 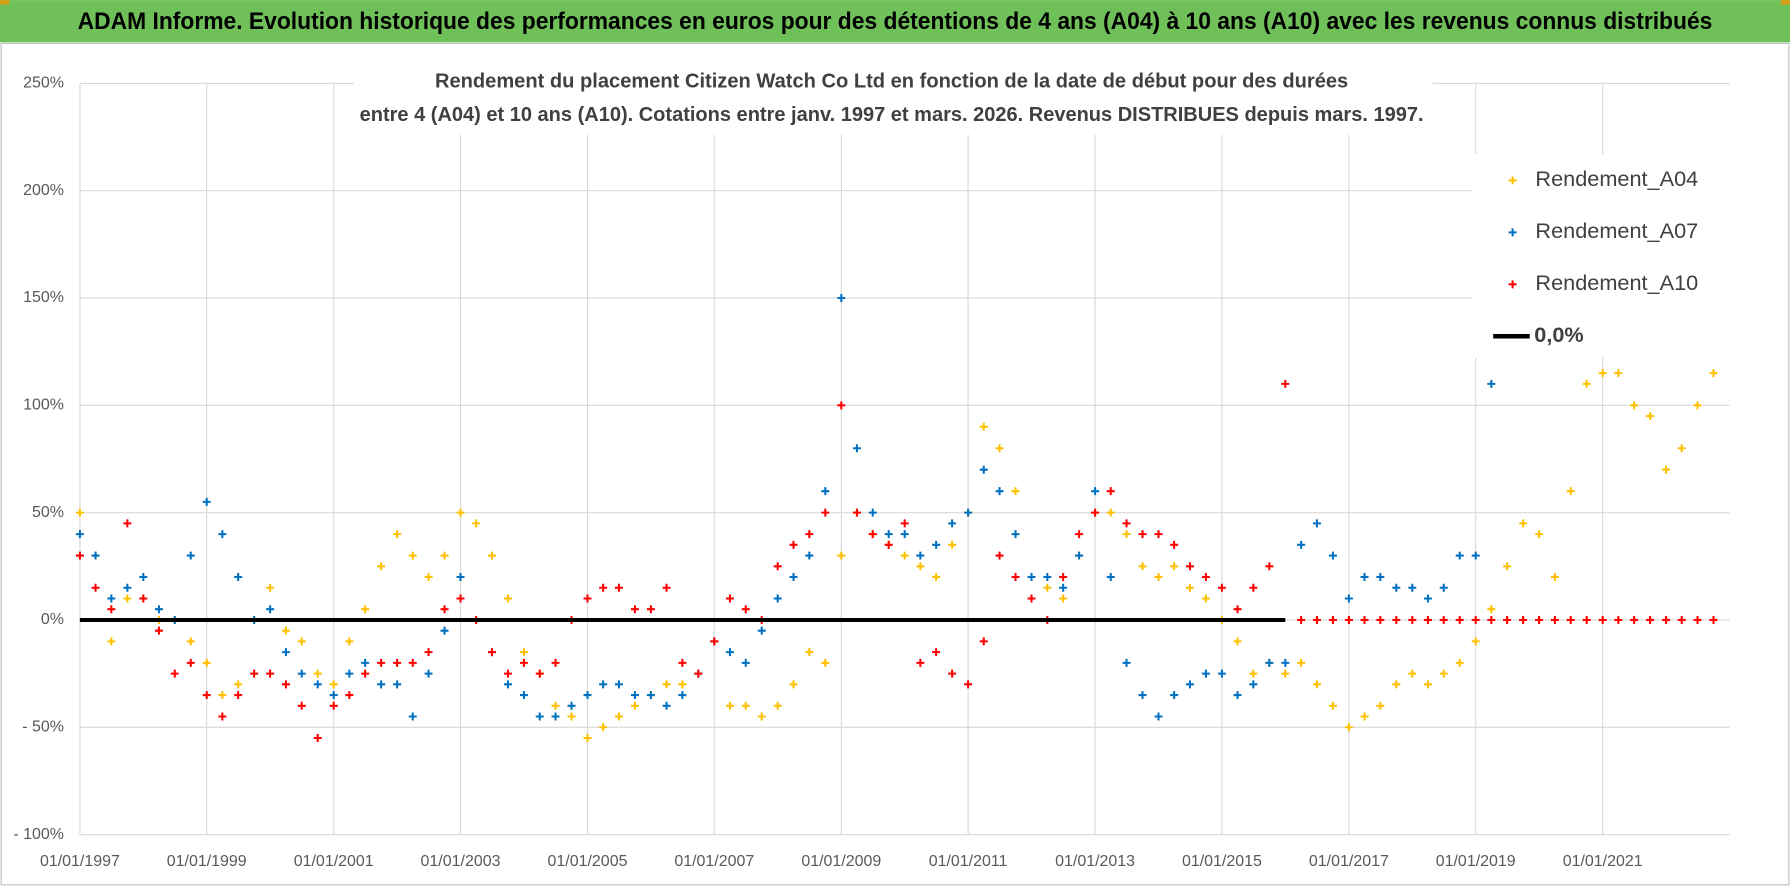 I want to click on x-tick-label: 01/01/2001, so click(x=334, y=861).